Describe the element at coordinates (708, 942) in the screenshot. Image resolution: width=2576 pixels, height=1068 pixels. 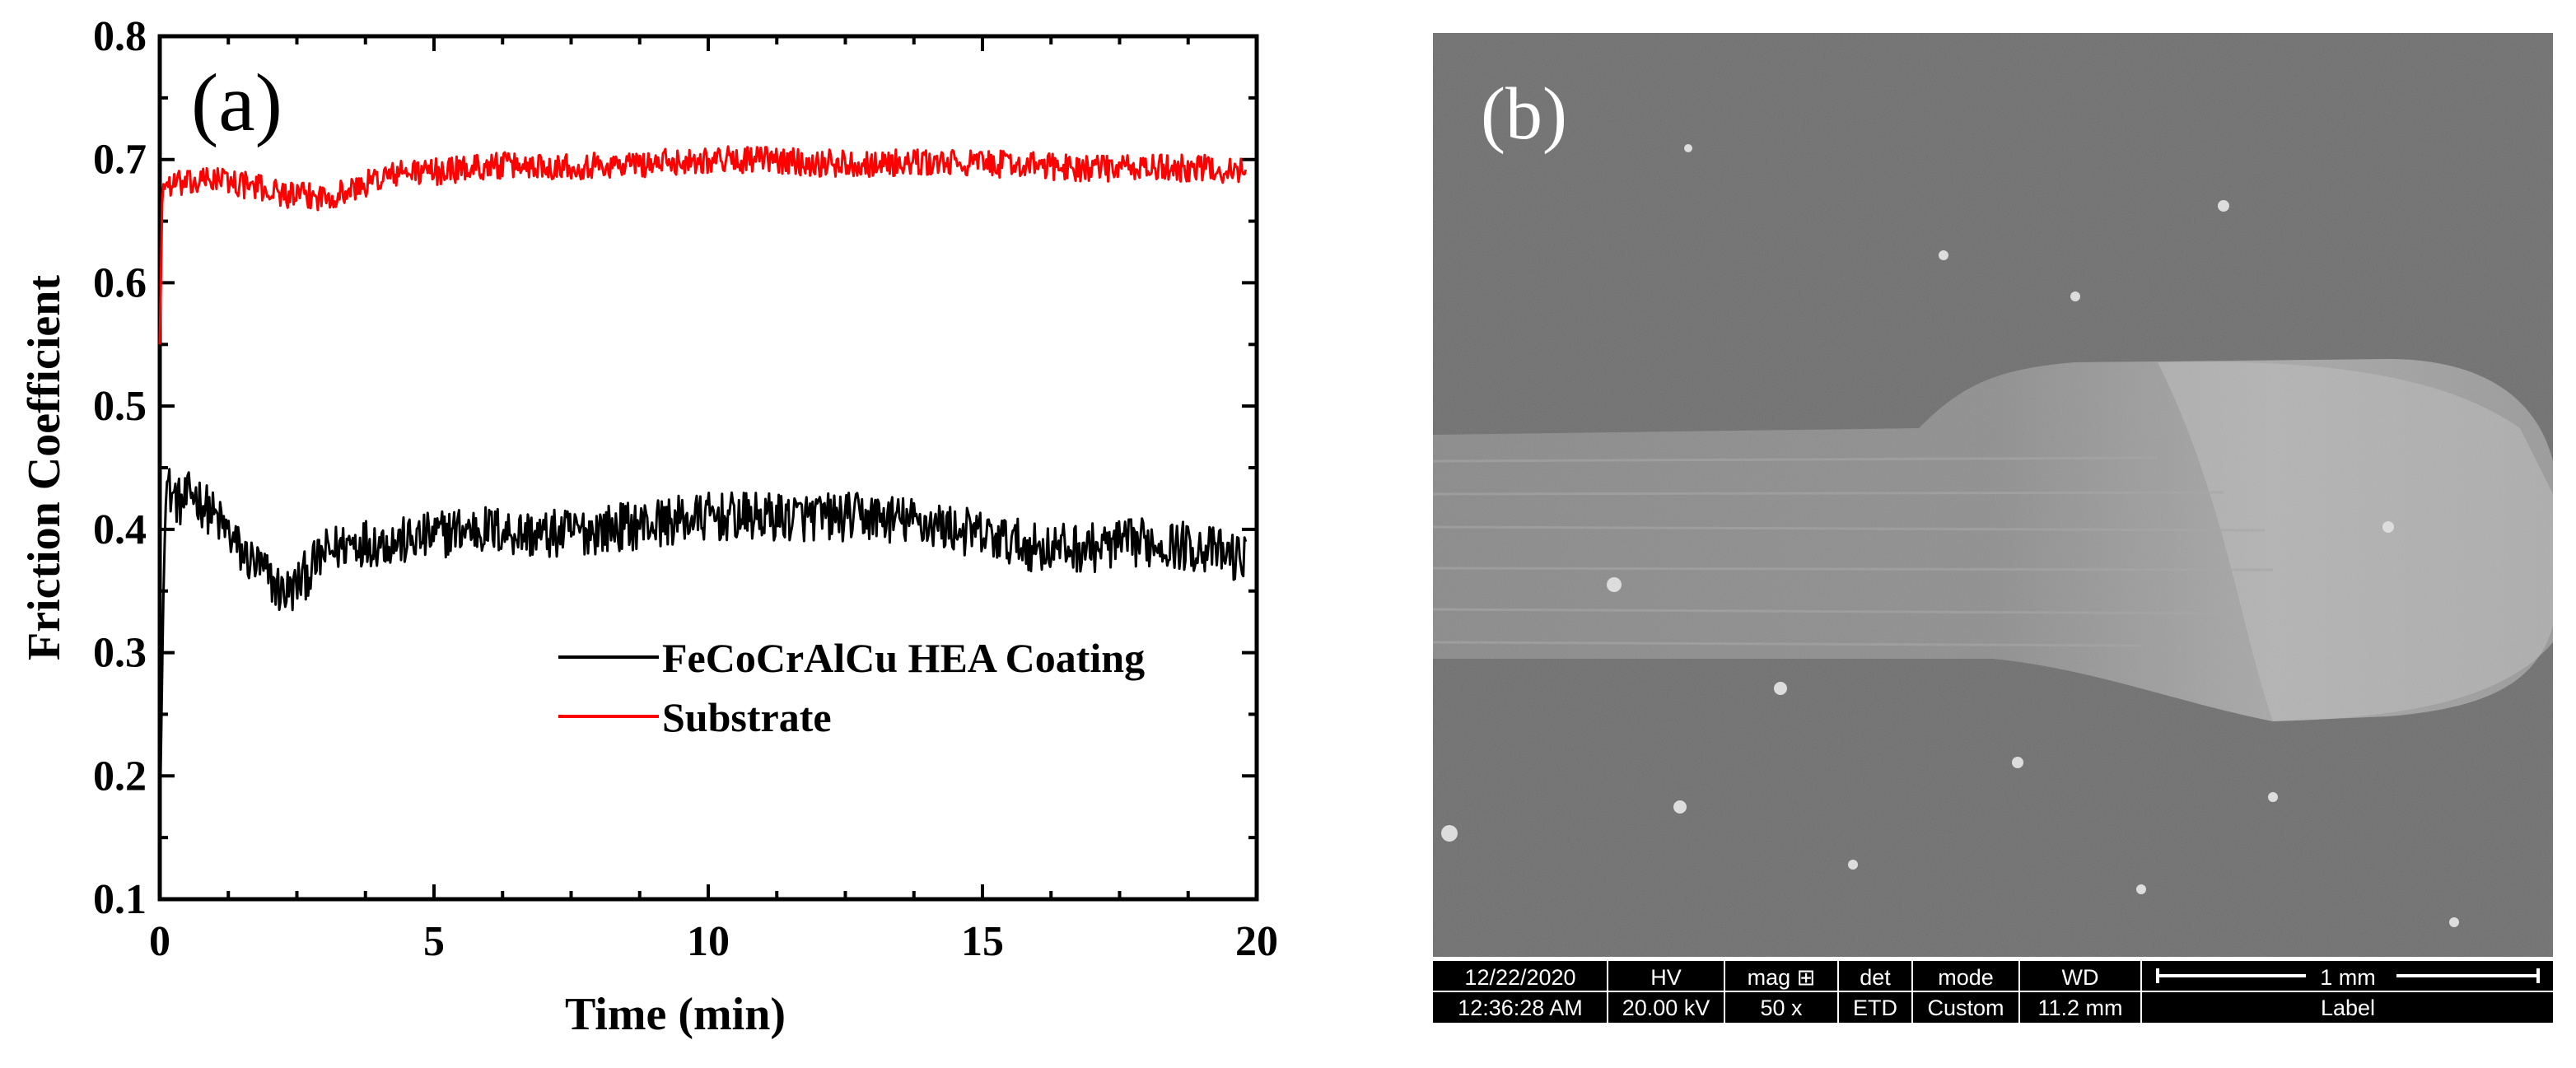
I see `x-tick-label: 10` at that location.